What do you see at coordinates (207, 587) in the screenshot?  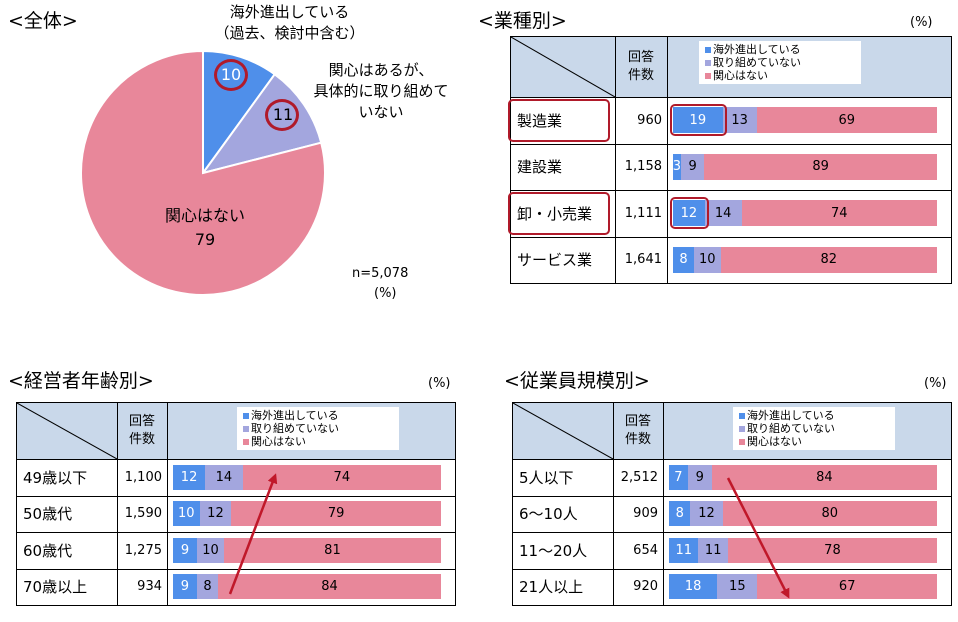 I see `bar-segment-2: 8` at bounding box center [207, 587].